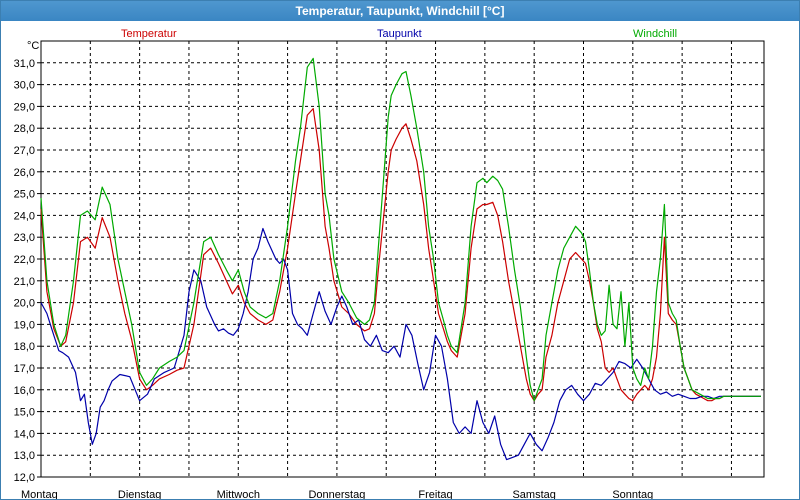  I want to click on ytick-label-9: 21,0, so click(24, 282).